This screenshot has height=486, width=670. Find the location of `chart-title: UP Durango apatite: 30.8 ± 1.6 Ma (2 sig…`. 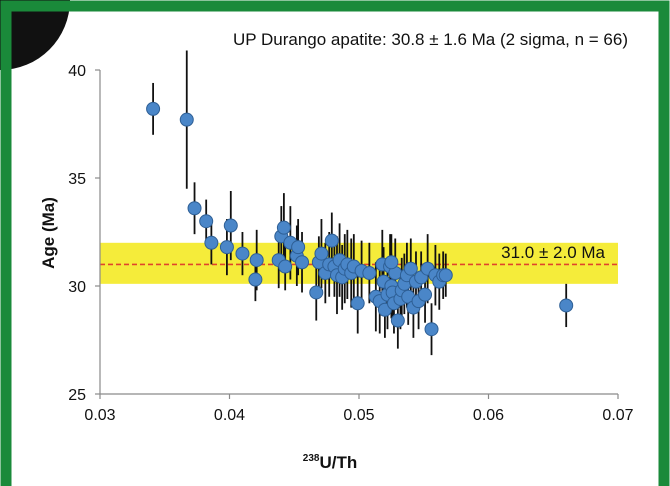

chart-title: UP Durango apatite: 30.8 ± 1.6 Ma (2 sig… is located at coordinates (430, 39).